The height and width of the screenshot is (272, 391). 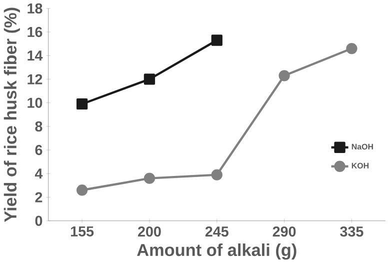 What do you see at coordinates (12, 115) in the screenshot?
I see `y-axis-title: Yield of rice husk fiber (%)` at bounding box center [12, 115].